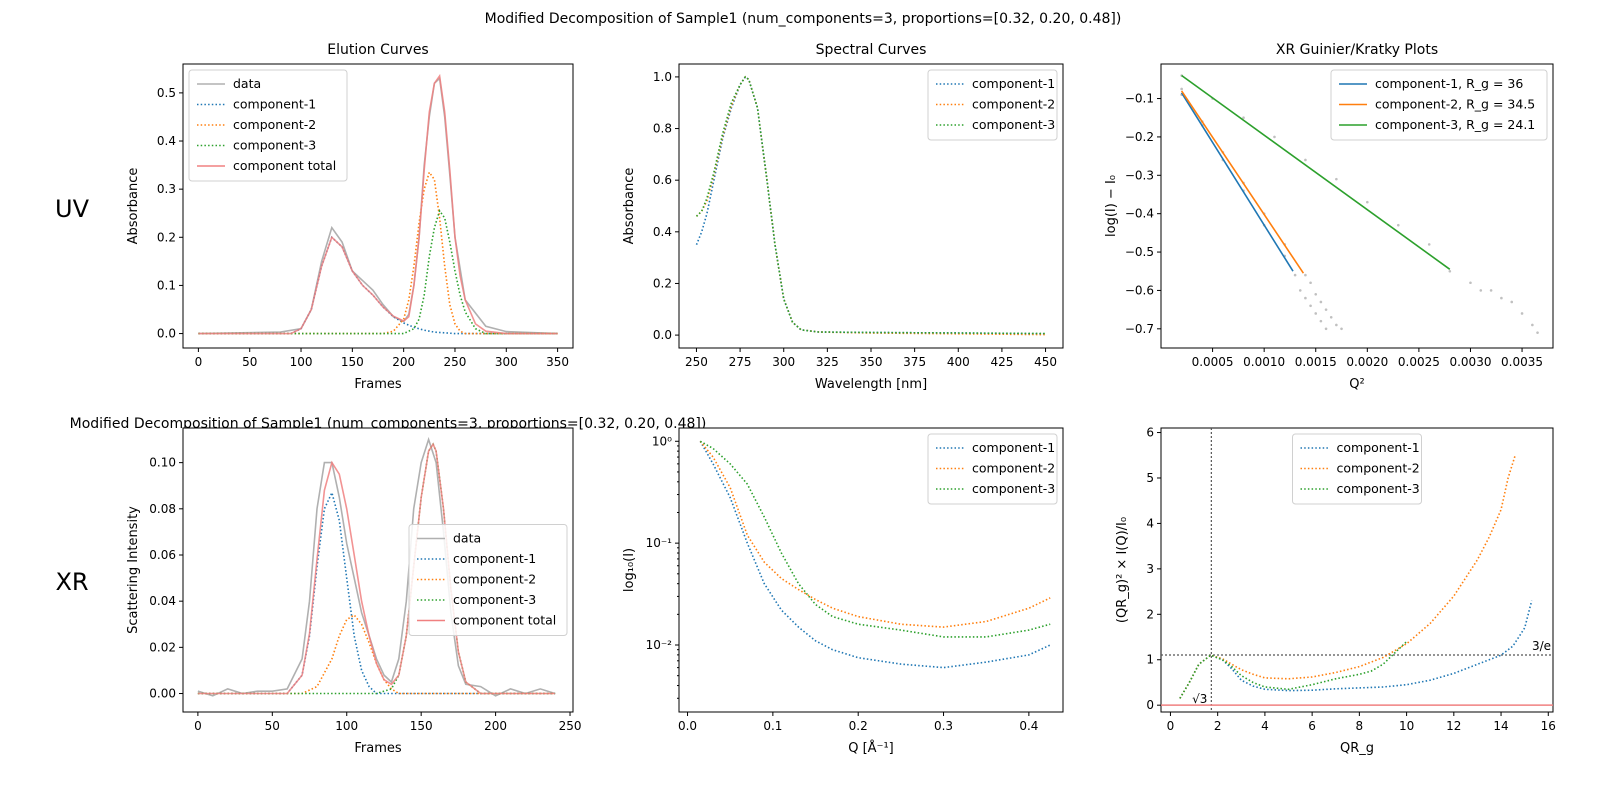 The image size is (1606, 789). What do you see at coordinates (346, 726) in the screenshot?
I see `xr-elution-xtick-label: 100` at bounding box center [346, 726].